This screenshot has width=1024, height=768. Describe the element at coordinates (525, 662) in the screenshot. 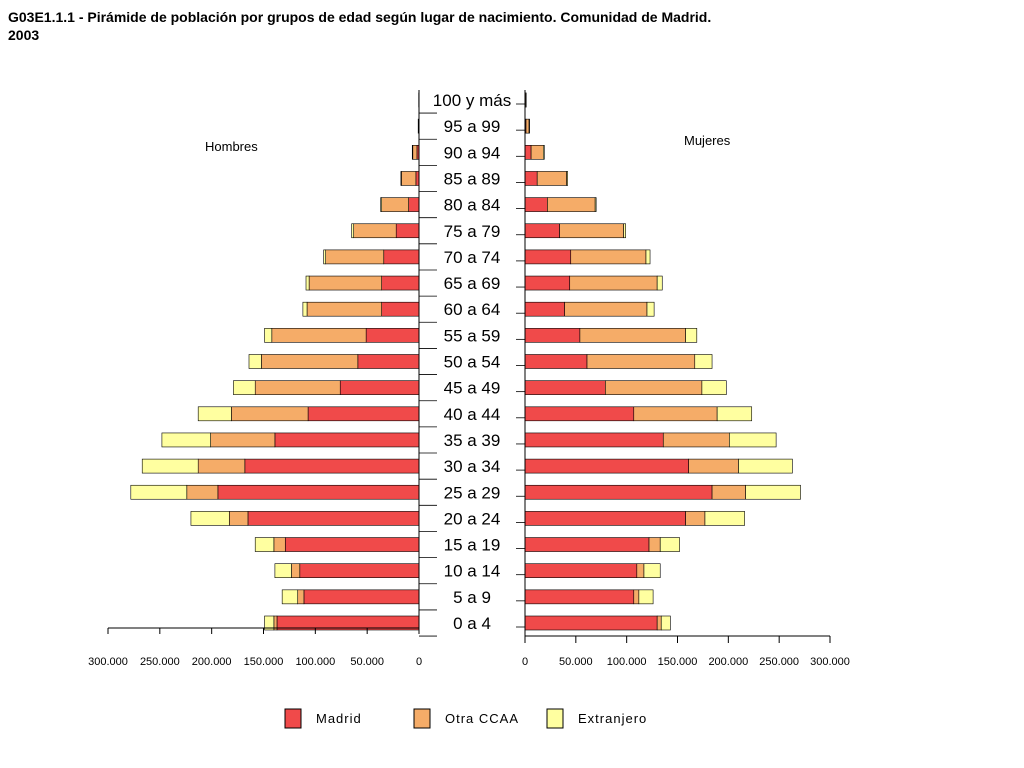

I see `right-x-tick-label: 0` at that location.